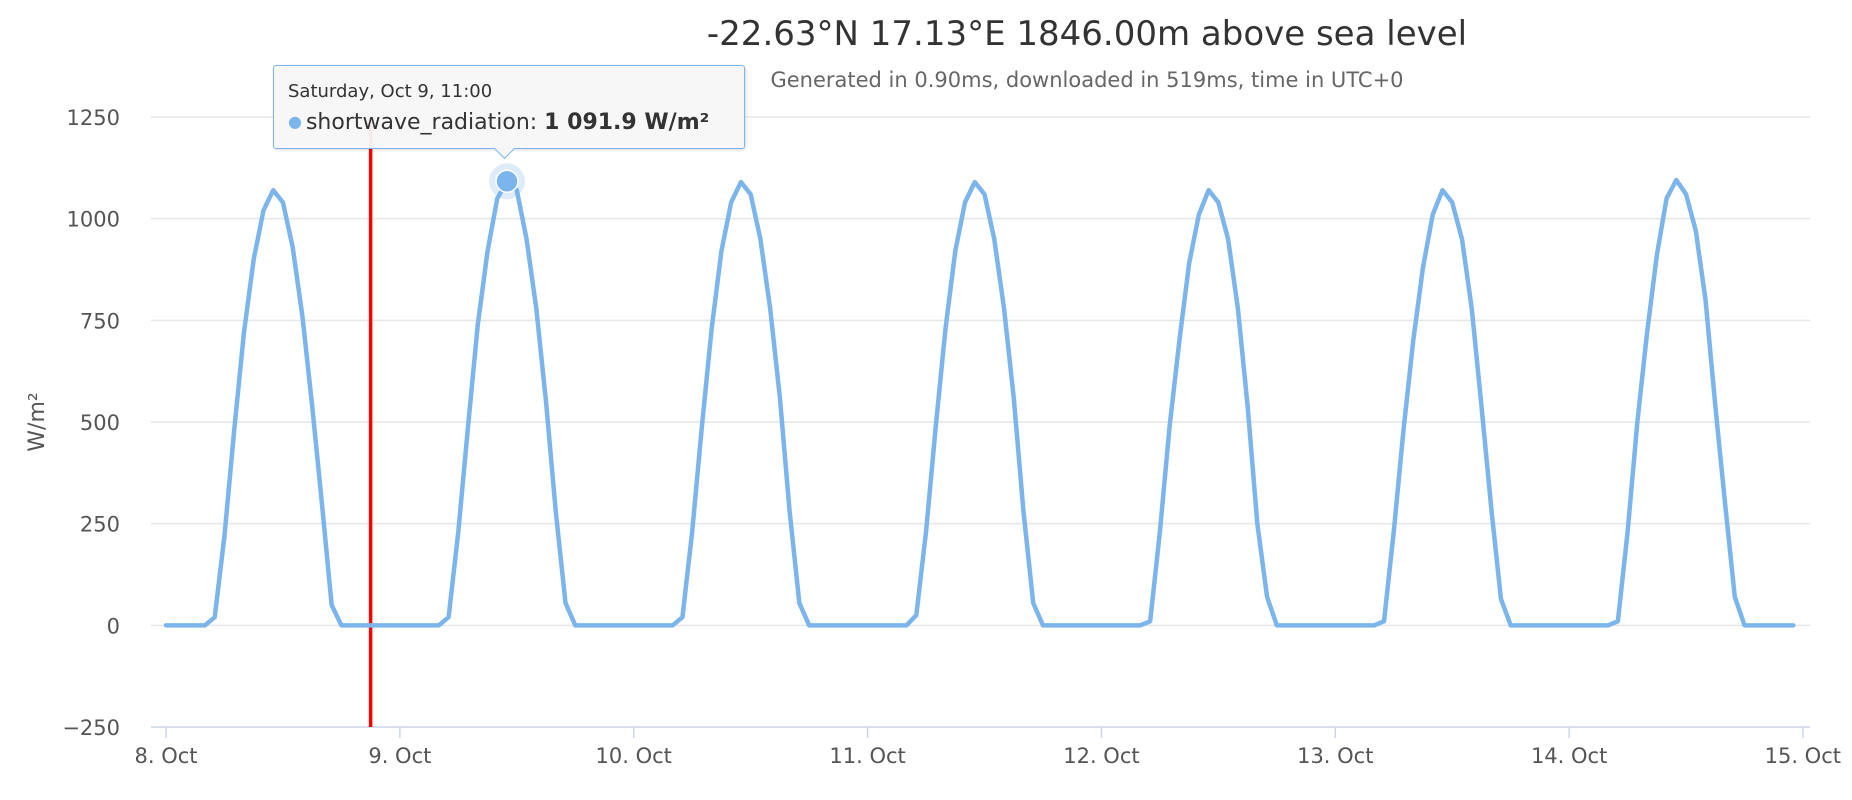 Image resolution: width=1852 pixels, height=800 pixels. Describe the element at coordinates (399, 756) in the screenshot. I see `x-tick-label: 9. Oct` at that location.